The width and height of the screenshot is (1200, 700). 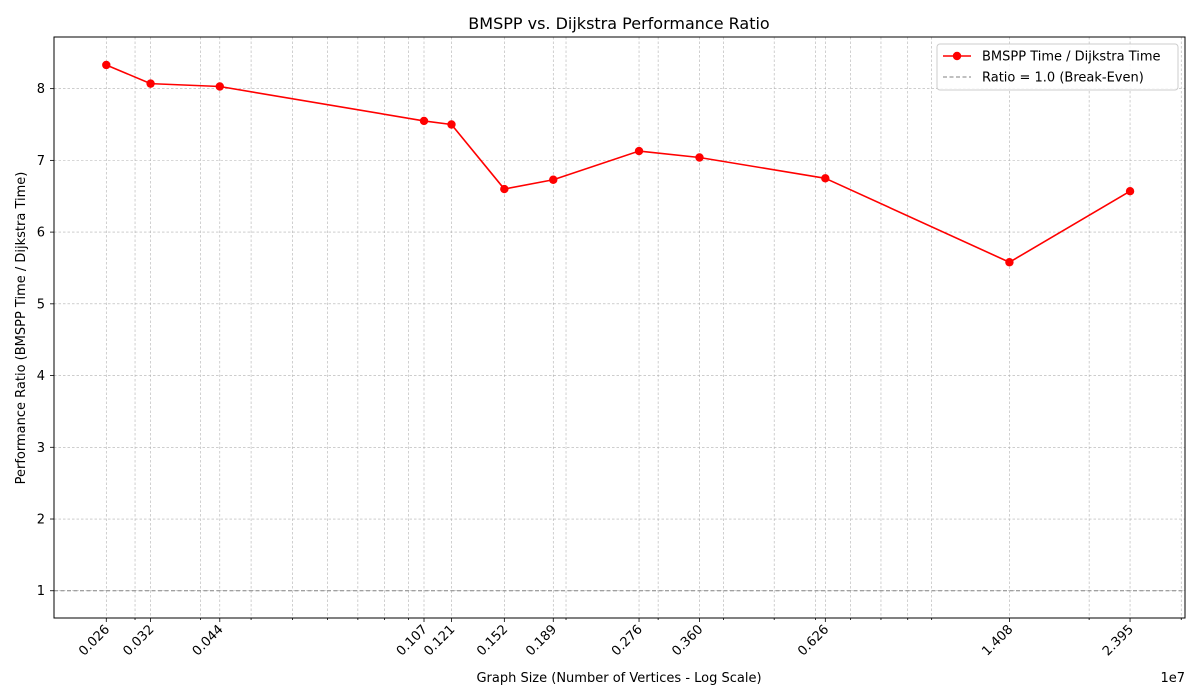 I want to click on y-tick-label: 1, so click(x=41, y=591).